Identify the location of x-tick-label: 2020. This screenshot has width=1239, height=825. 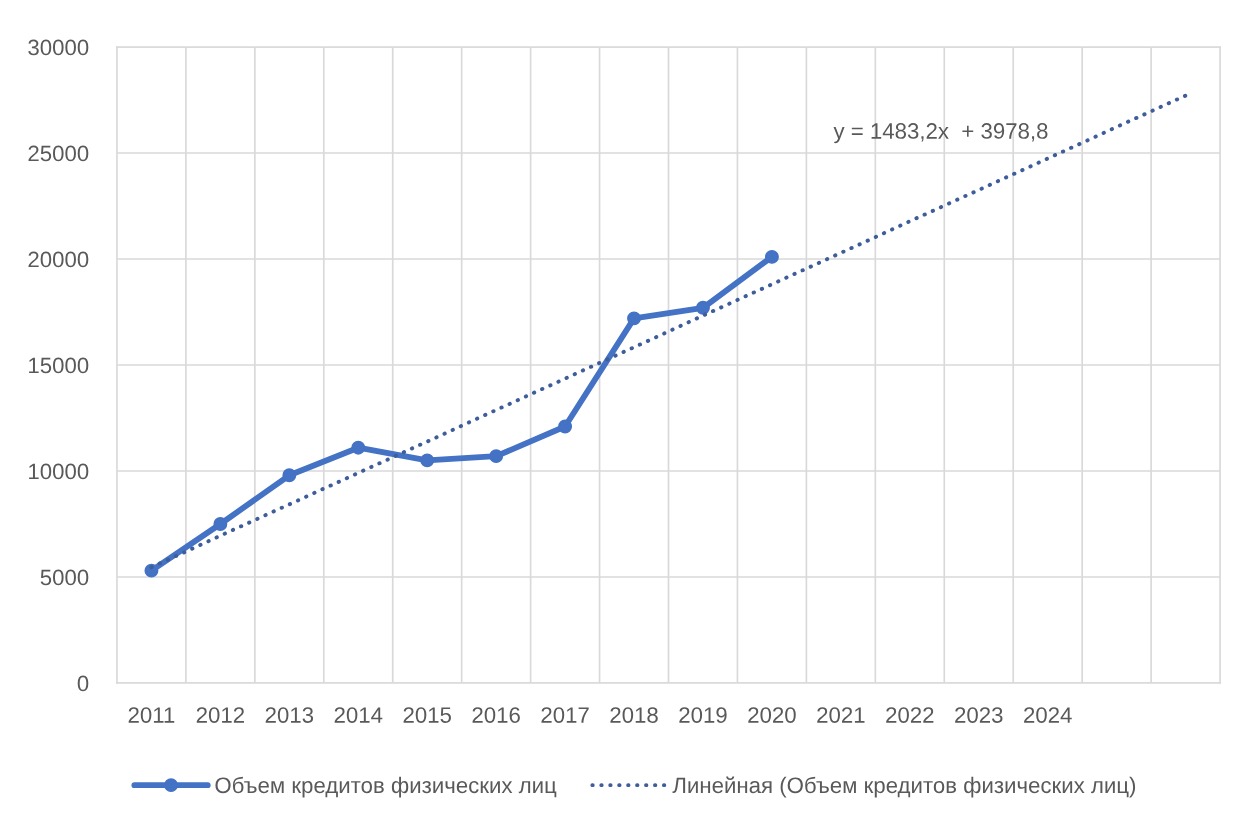
(772, 715).